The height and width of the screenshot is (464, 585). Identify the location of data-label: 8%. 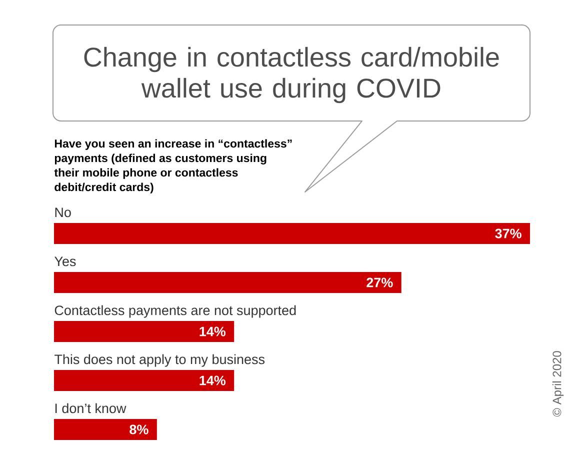
(139, 429).